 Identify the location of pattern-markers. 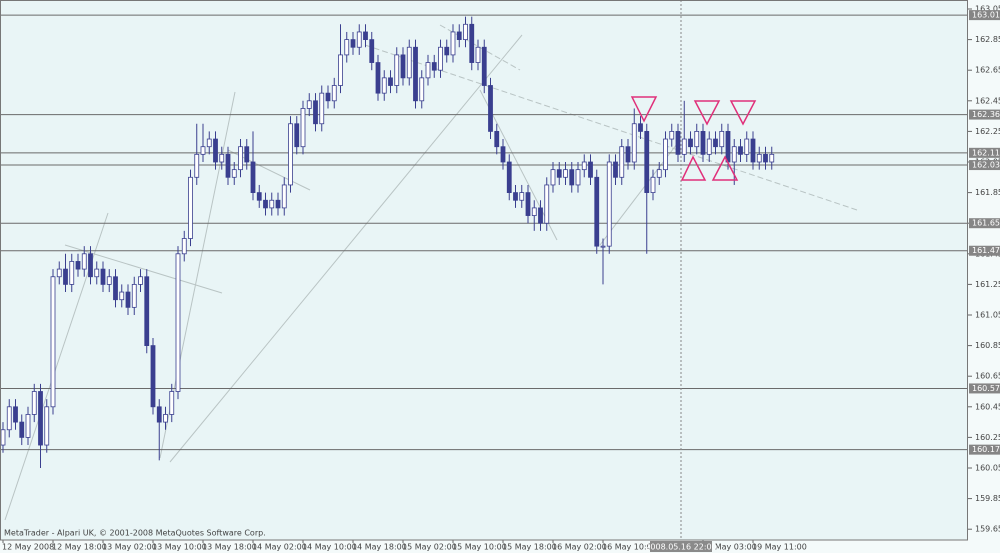
(693, 138).